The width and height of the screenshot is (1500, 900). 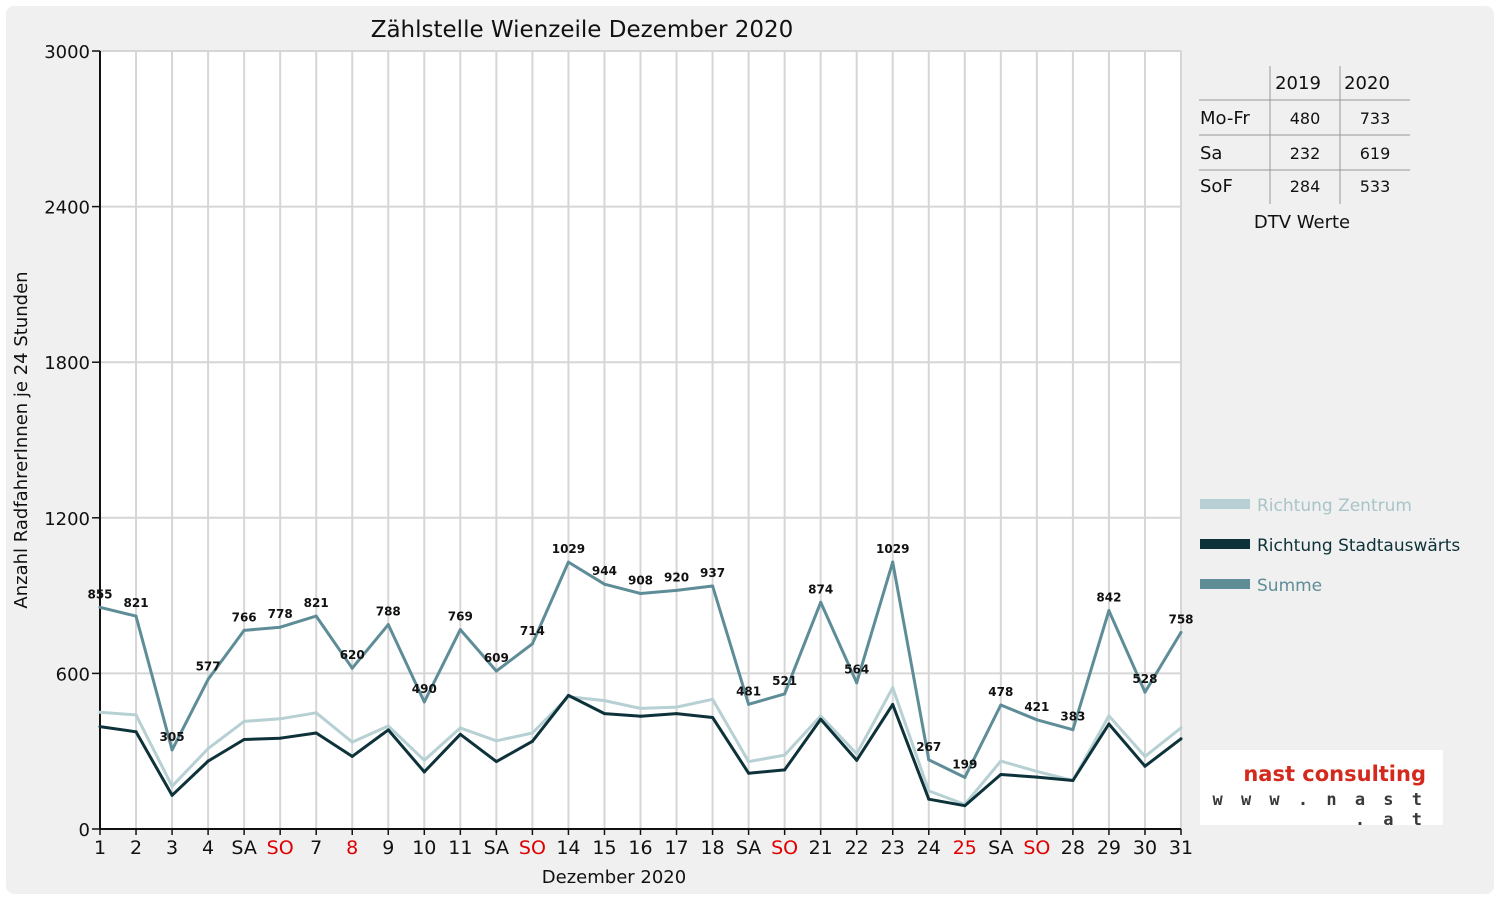 What do you see at coordinates (1334, 774) in the screenshot?
I see `logo-name: nast consulting` at bounding box center [1334, 774].